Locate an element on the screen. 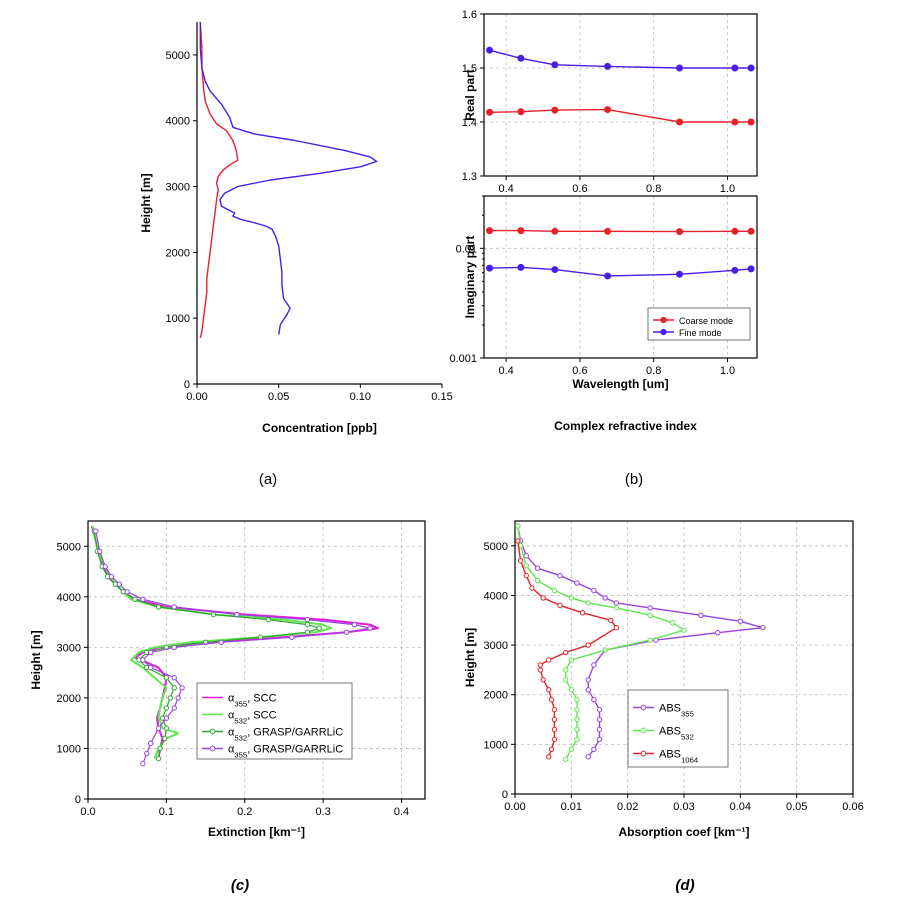 Image resolution: width=899 pixels, height=912 pixels. legend-entry-label: ABS1064 is located at coordinates (679, 757).